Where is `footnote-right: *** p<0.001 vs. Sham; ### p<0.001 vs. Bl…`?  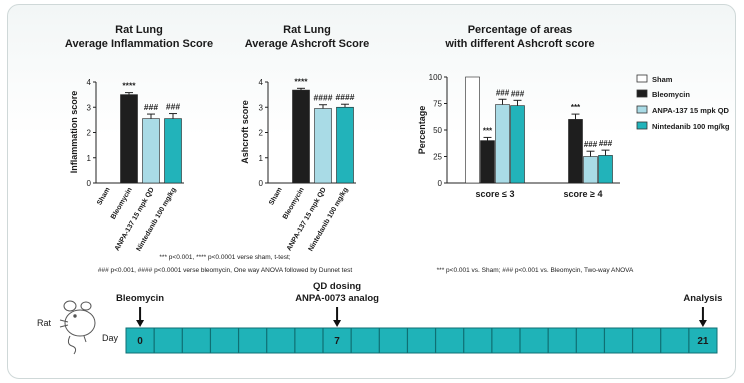
footnote-right: *** p<0.001 vs. Sham; ### p<0.001 vs. Bl… is located at coordinates (535, 270).